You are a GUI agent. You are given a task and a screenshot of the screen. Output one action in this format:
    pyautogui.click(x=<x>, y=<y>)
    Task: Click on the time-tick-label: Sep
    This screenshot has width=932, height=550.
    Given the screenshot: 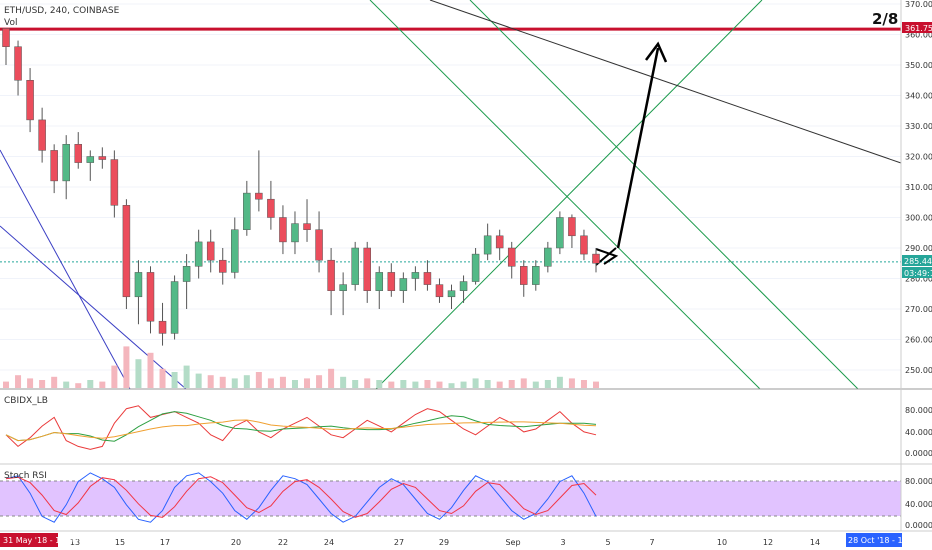 What is the action you would take?
    pyautogui.click(x=512, y=542)
    